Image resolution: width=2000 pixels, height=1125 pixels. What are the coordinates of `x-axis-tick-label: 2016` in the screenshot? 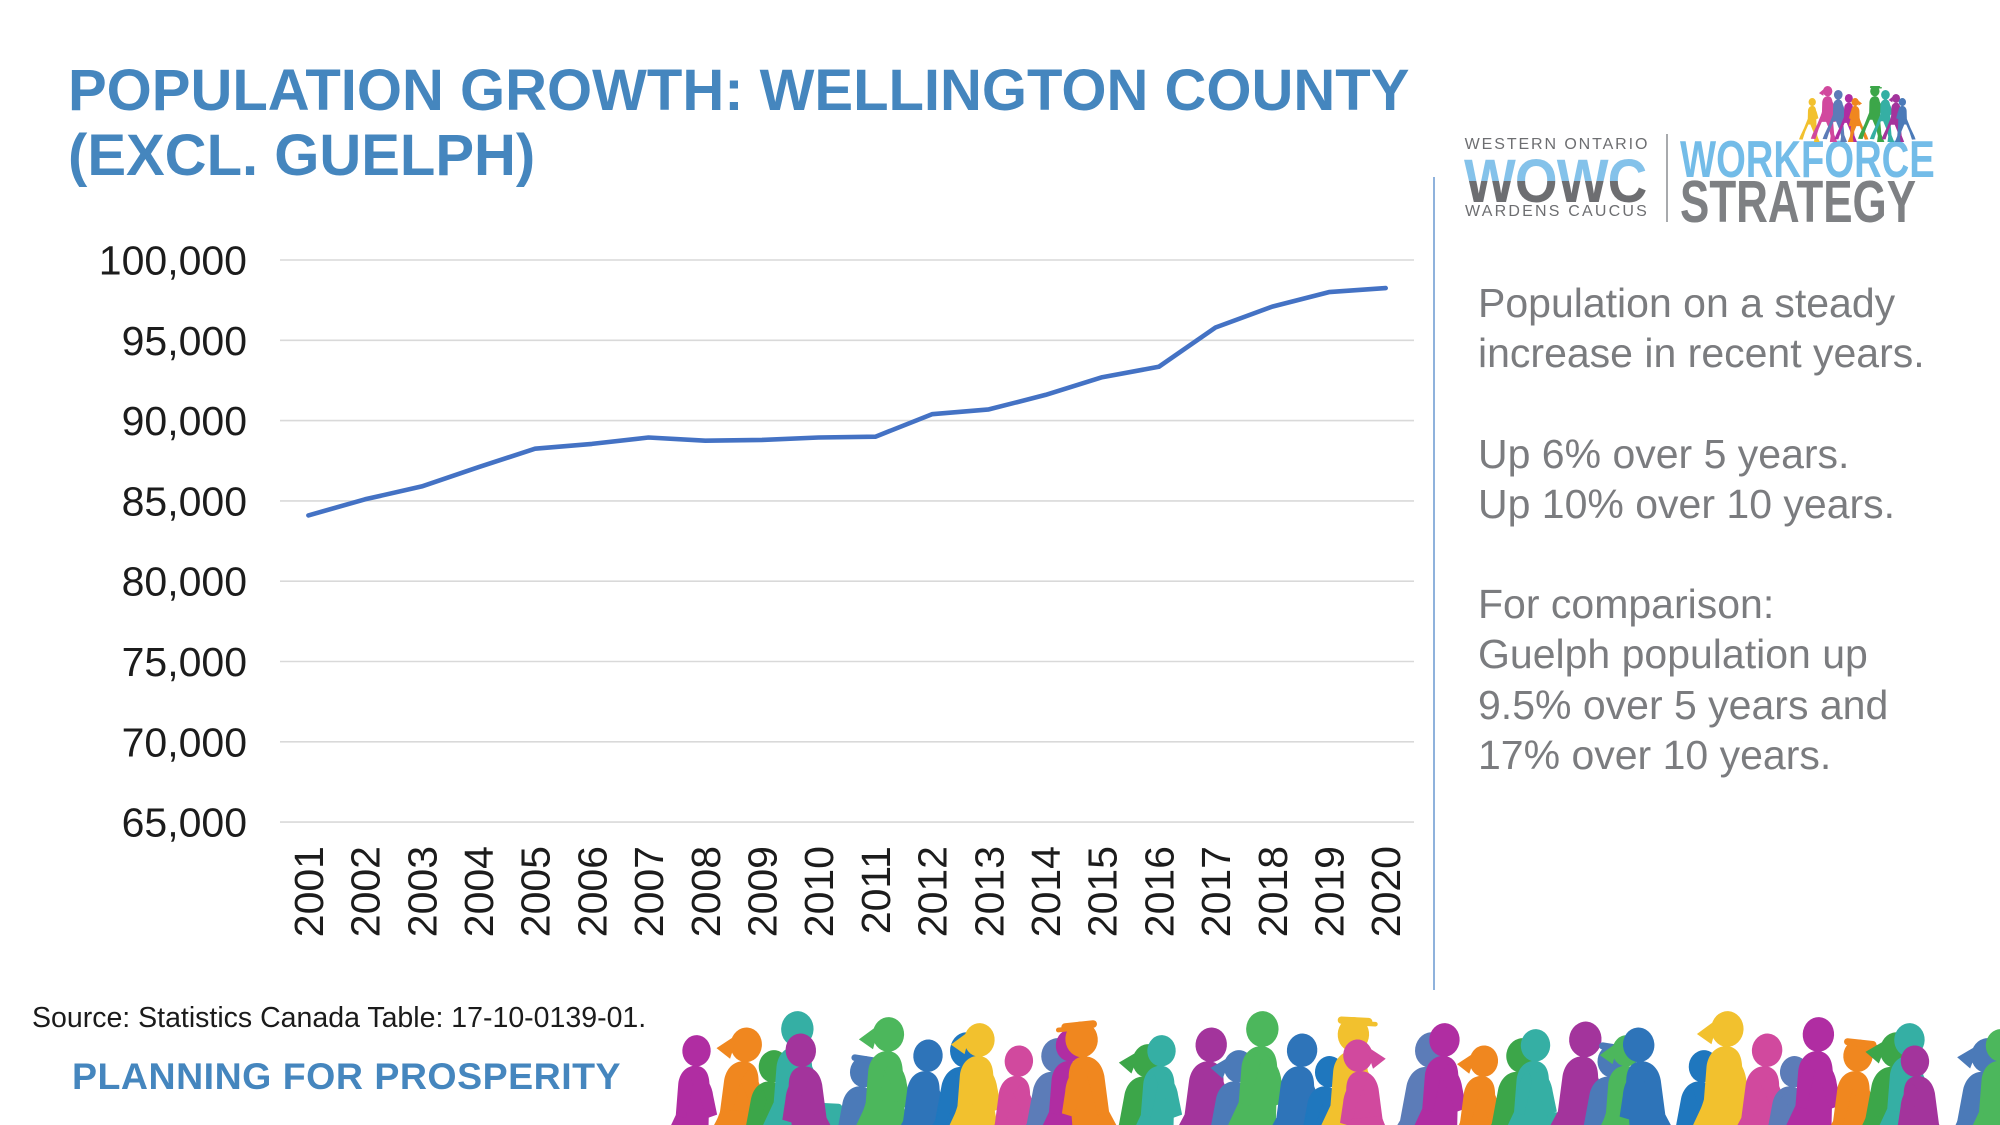 It's located at (1159, 891).